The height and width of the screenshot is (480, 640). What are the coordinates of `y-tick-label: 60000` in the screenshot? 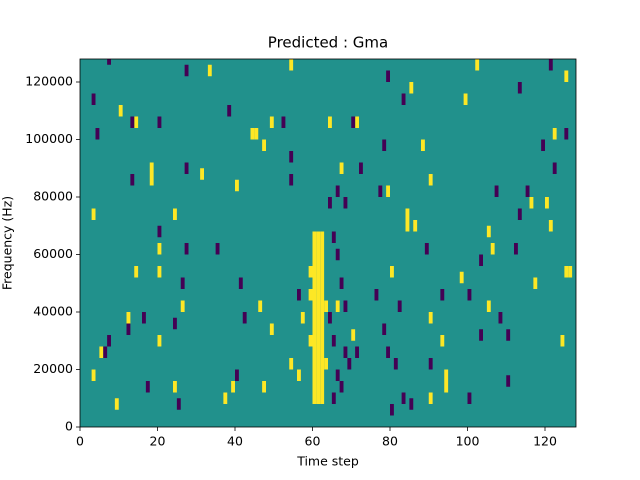 It's located at (53, 253).